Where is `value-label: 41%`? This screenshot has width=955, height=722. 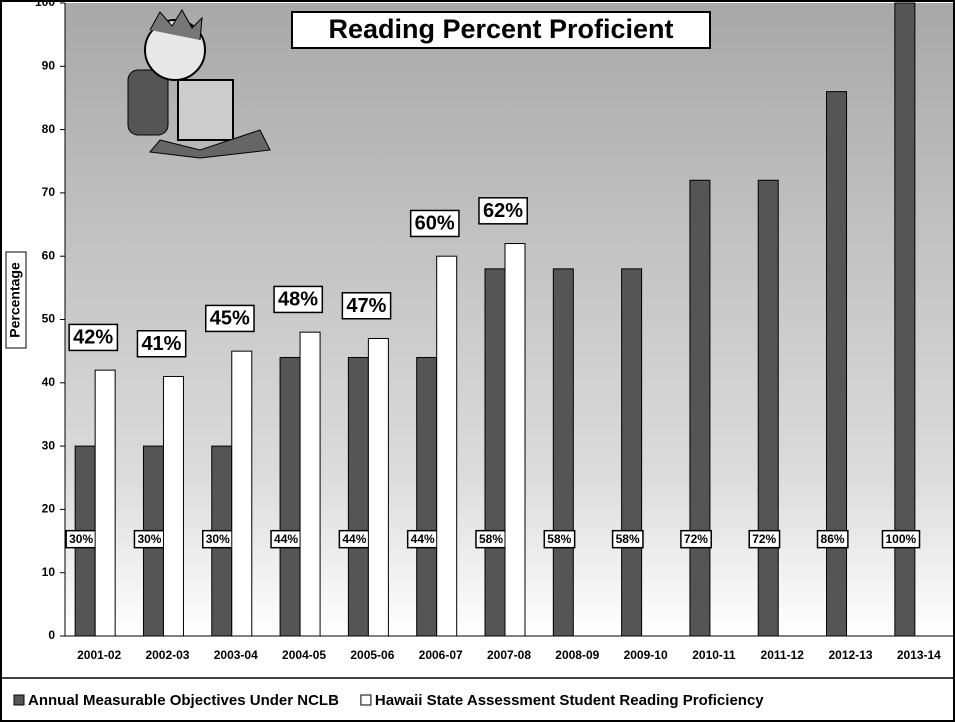 value-label: 41% is located at coordinates (161, 344).